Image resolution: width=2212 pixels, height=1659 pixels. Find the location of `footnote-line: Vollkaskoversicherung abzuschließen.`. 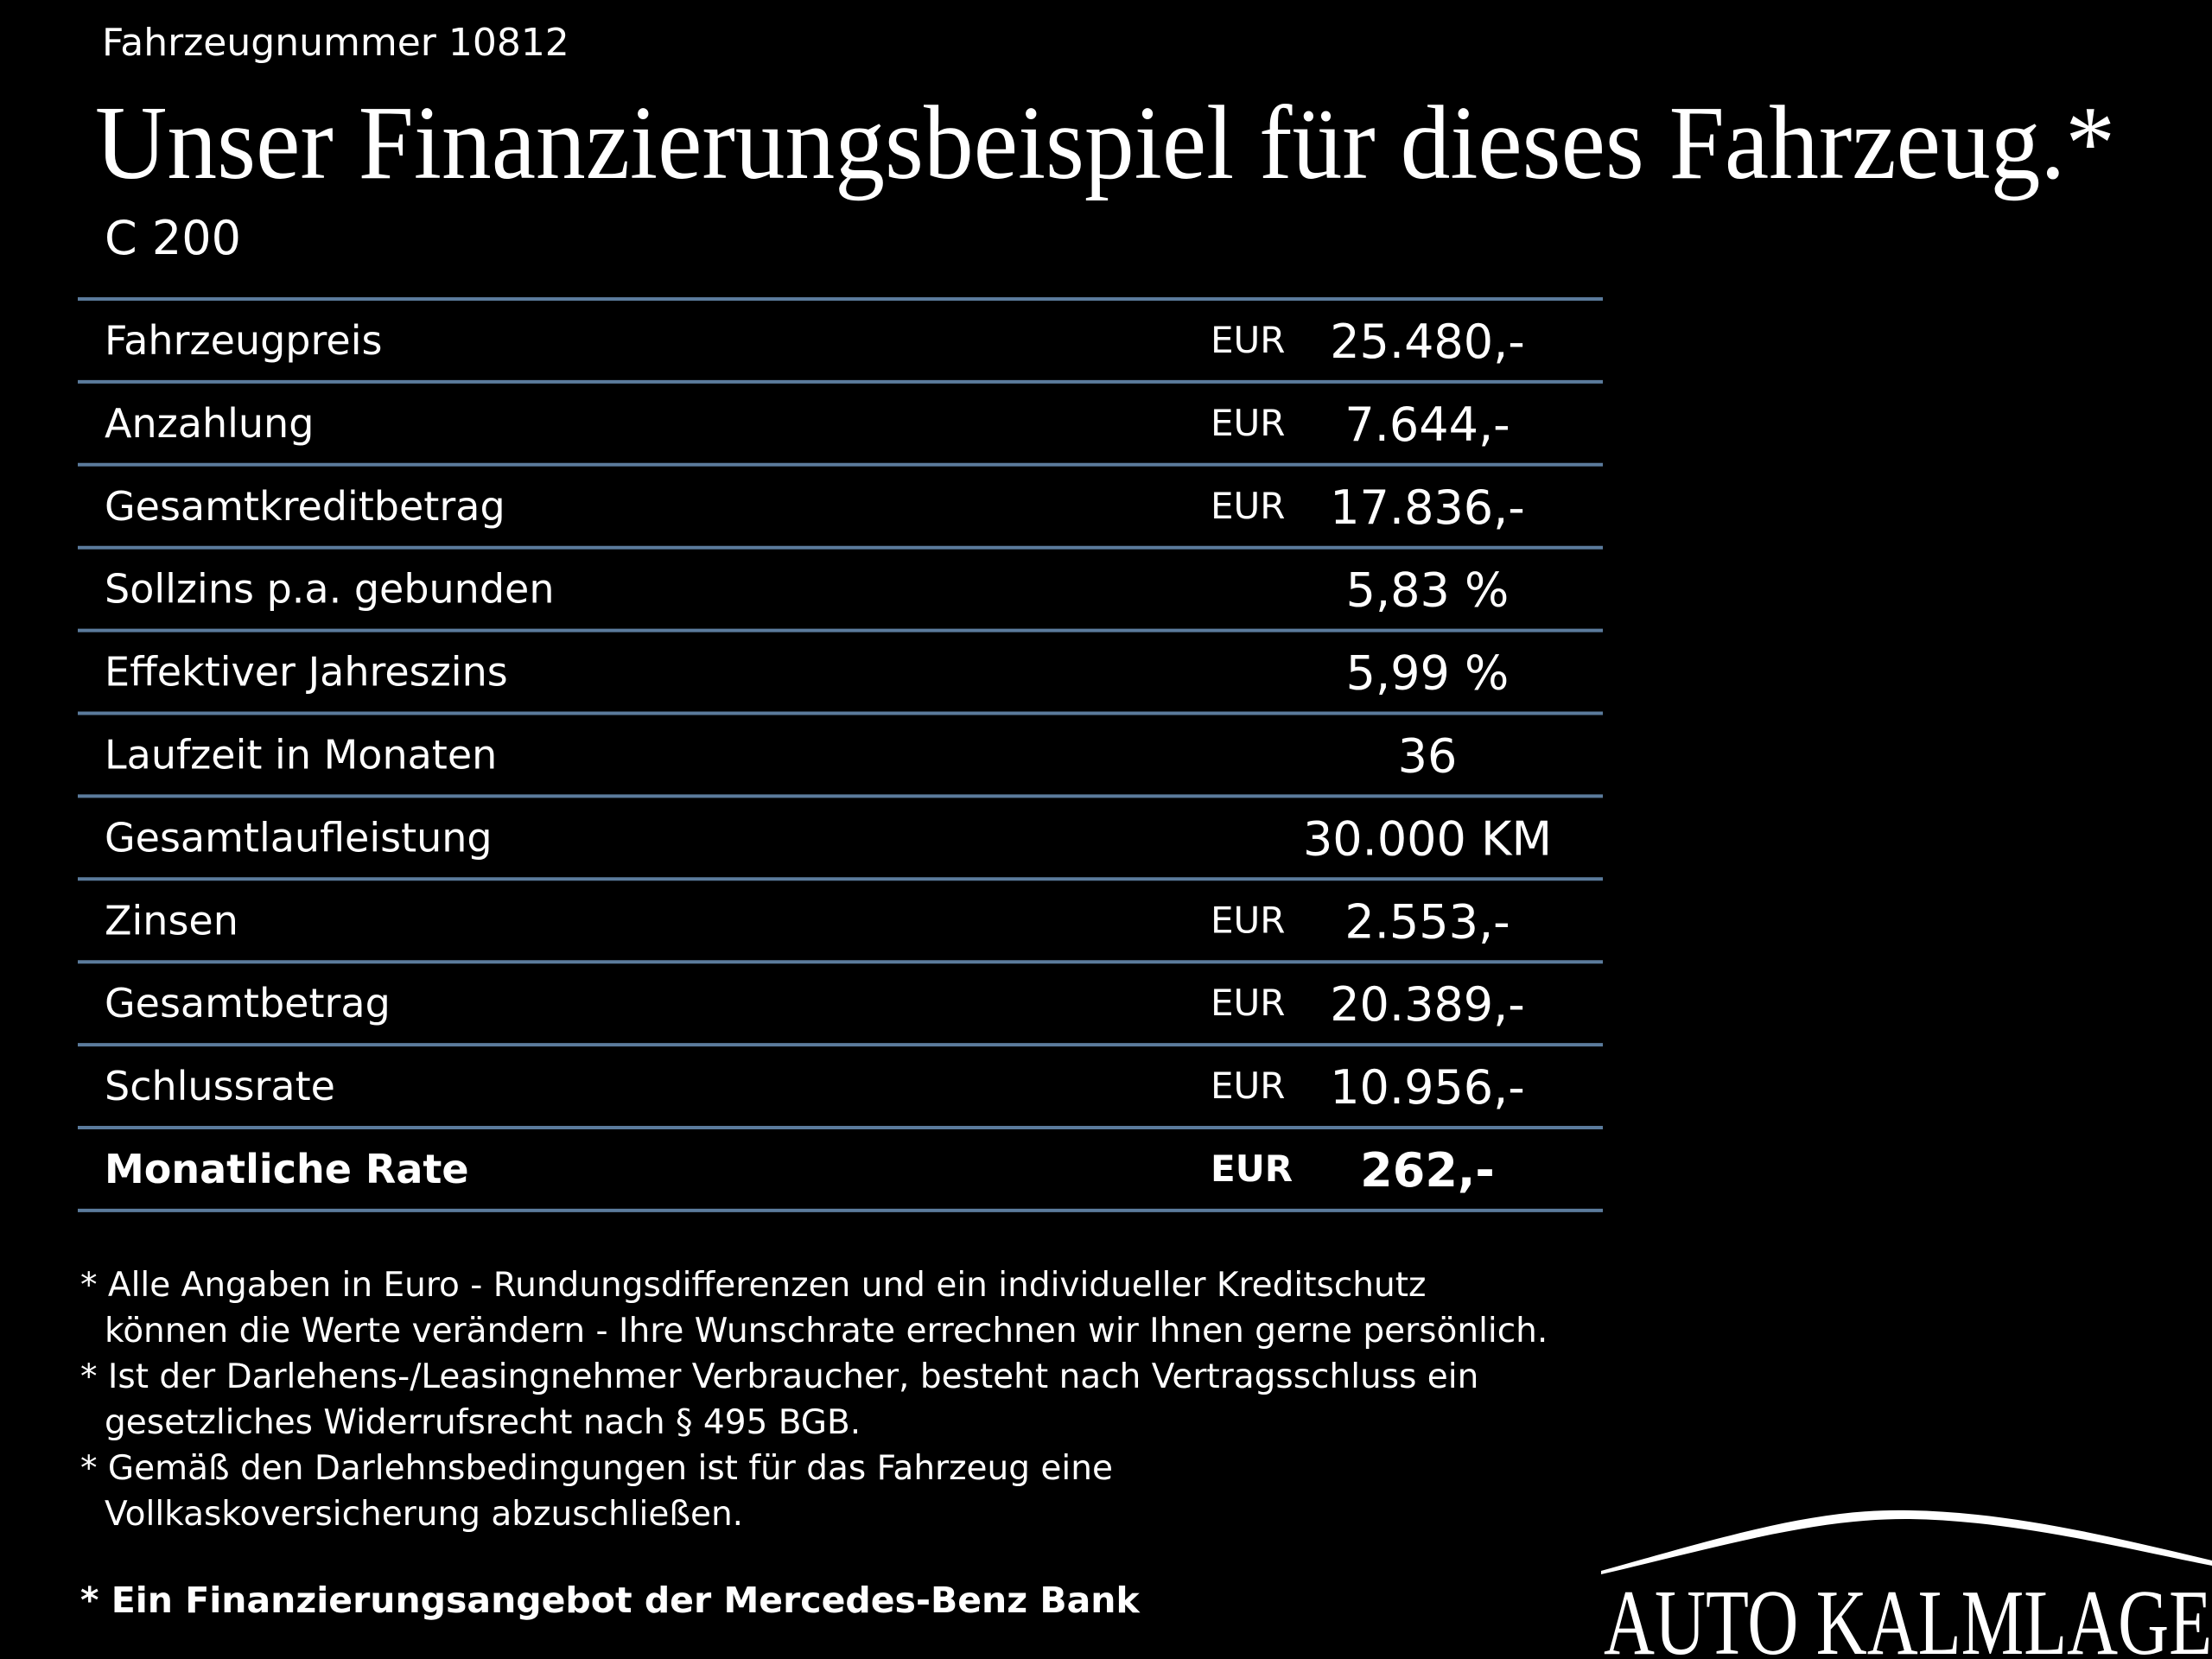

footnote-line: Vollkaskoversicherung abzuschließen. is located at coordinates (424, 1514).